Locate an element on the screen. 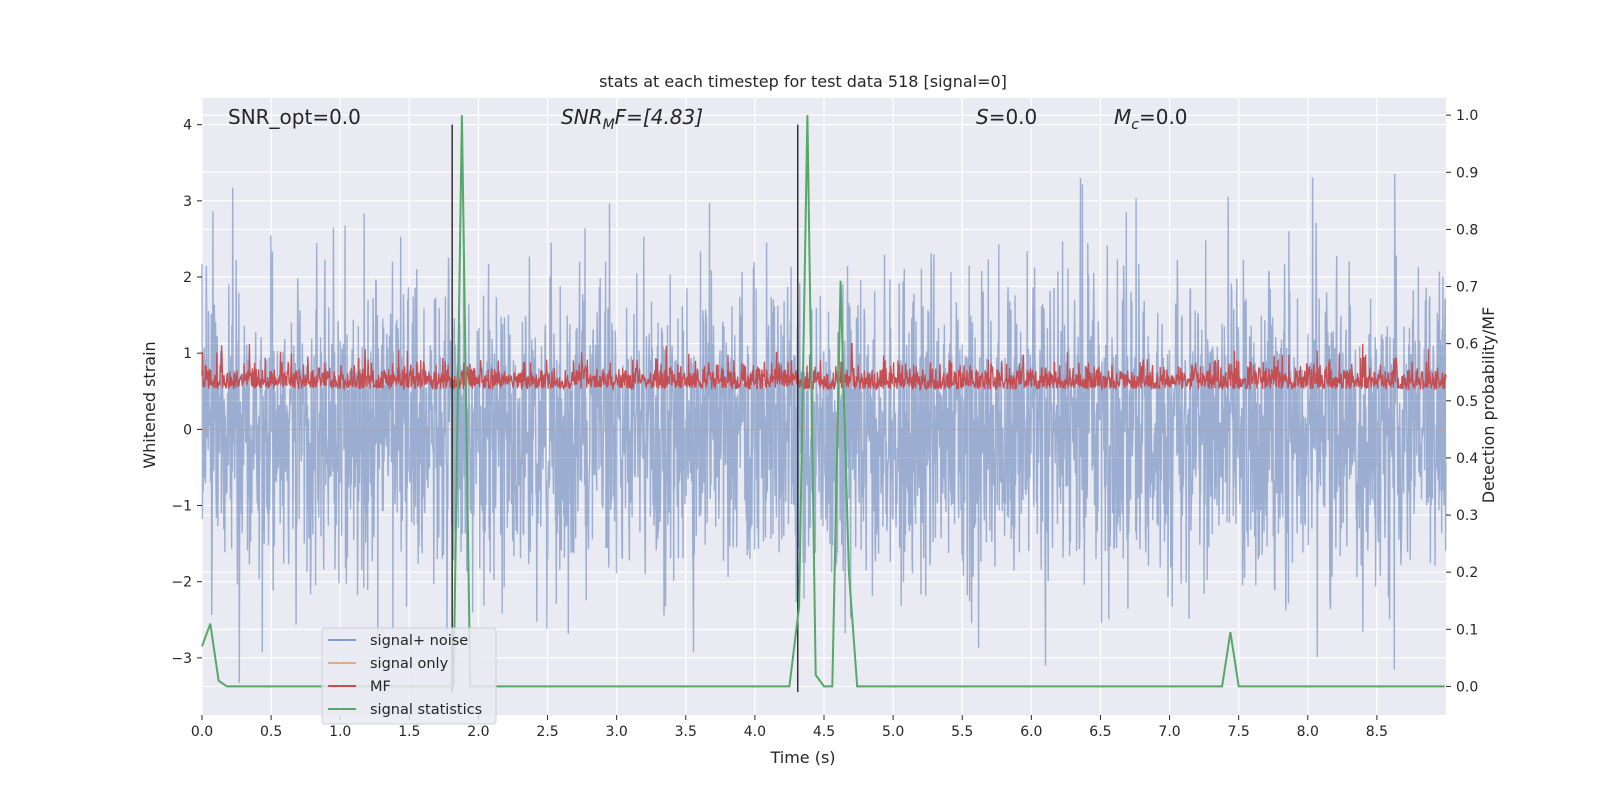 This screenshot has width=1600, height=805. y-left-tick-label: 1 is located at coordinates (187, 354).